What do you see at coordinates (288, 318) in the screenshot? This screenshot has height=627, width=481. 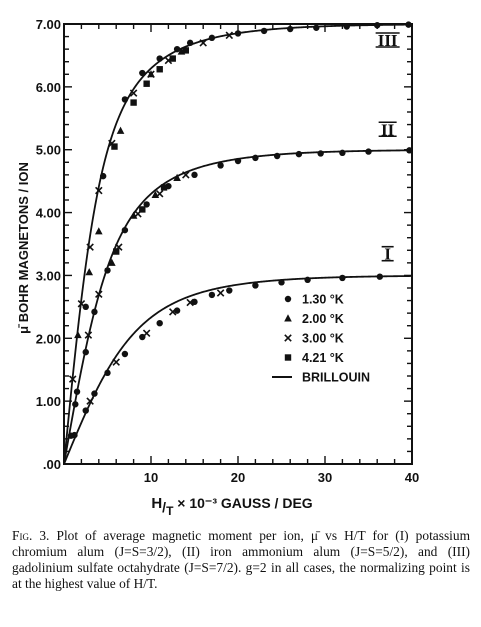 I see `legend-marker-triangle` at bounding box center [288, 318].